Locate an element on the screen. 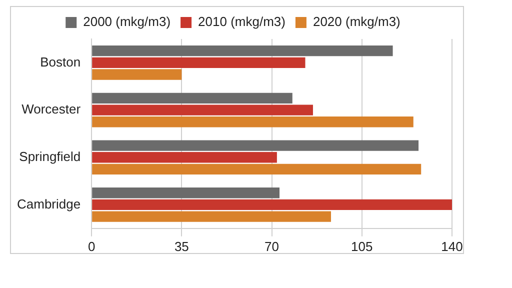  y-tick-label: Worcester is located at coordinates (52, 109).